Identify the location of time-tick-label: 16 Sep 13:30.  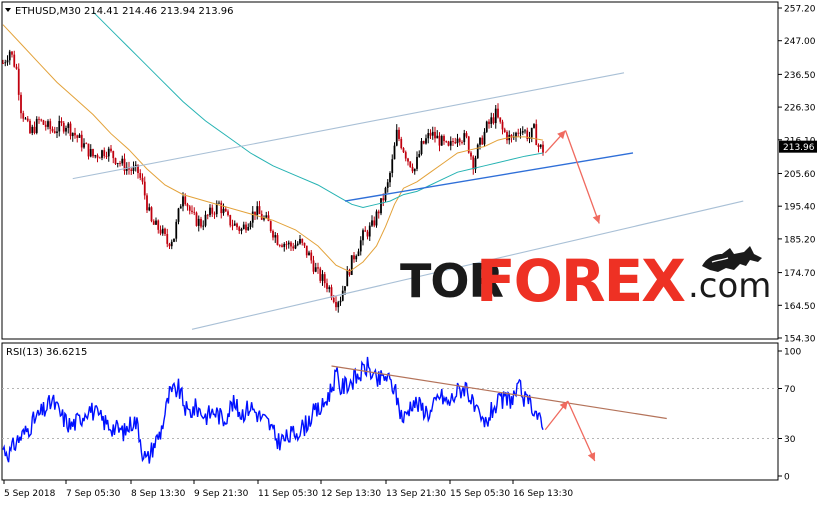
(543, 494).